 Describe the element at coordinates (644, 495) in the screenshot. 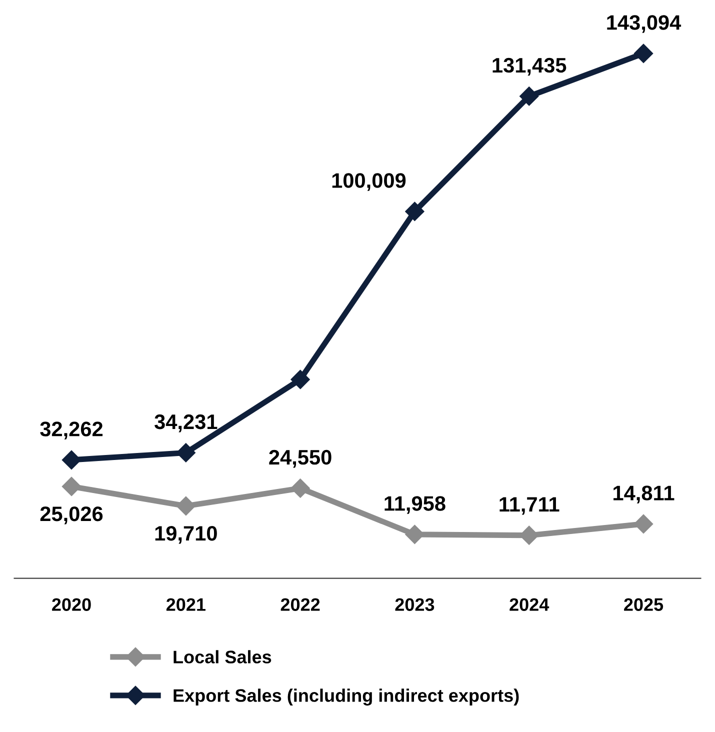

I see `data-label: 14,811` at that location.